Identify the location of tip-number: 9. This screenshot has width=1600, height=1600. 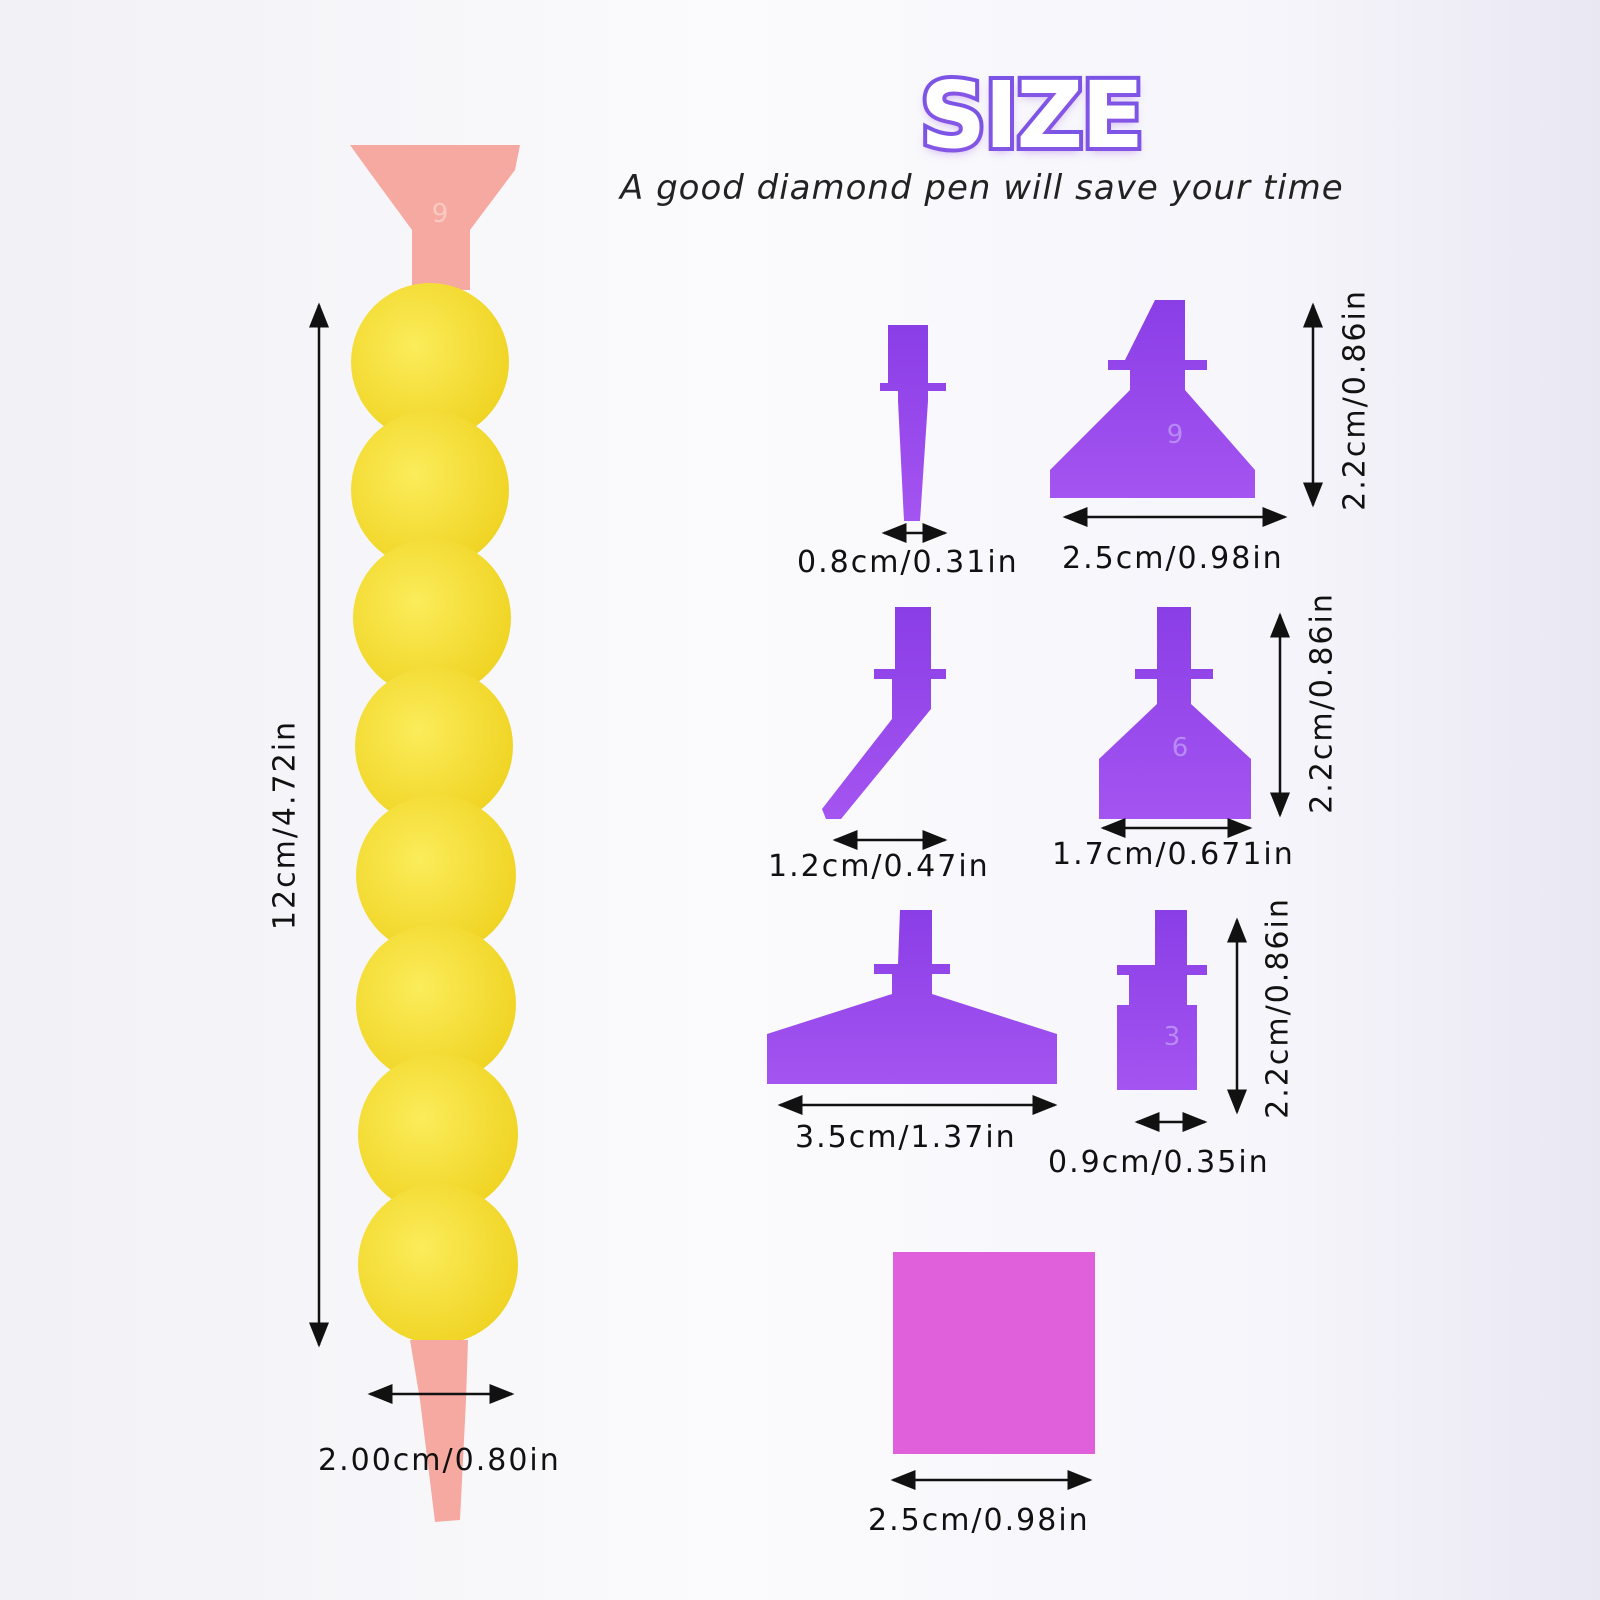
(1175, 435).